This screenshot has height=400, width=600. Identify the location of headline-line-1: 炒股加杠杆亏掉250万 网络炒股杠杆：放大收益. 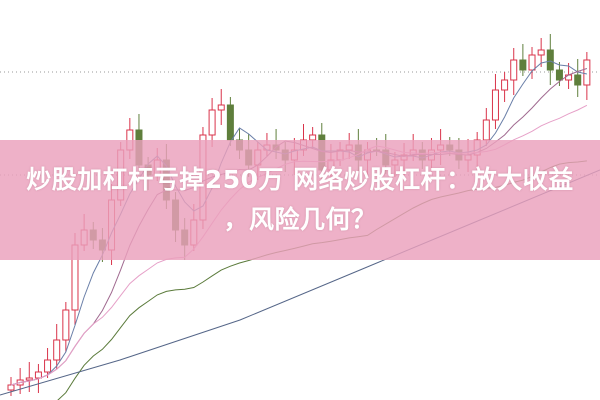
(300, 179).